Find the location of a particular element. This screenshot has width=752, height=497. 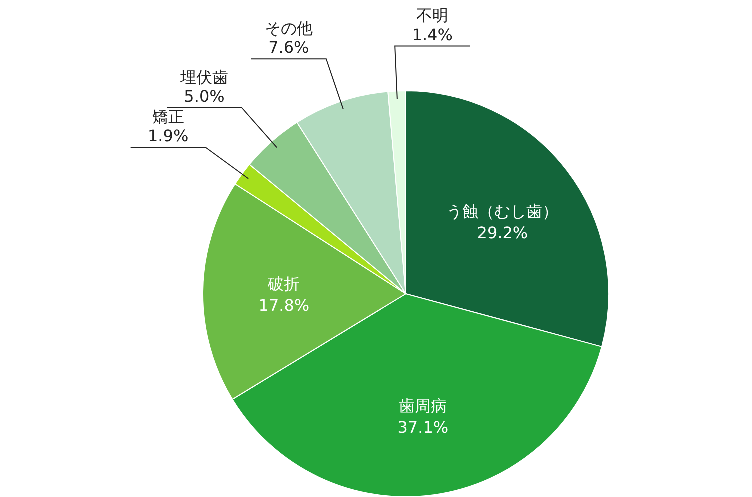

slice-label: その他 is located at coordinates (288, 28).